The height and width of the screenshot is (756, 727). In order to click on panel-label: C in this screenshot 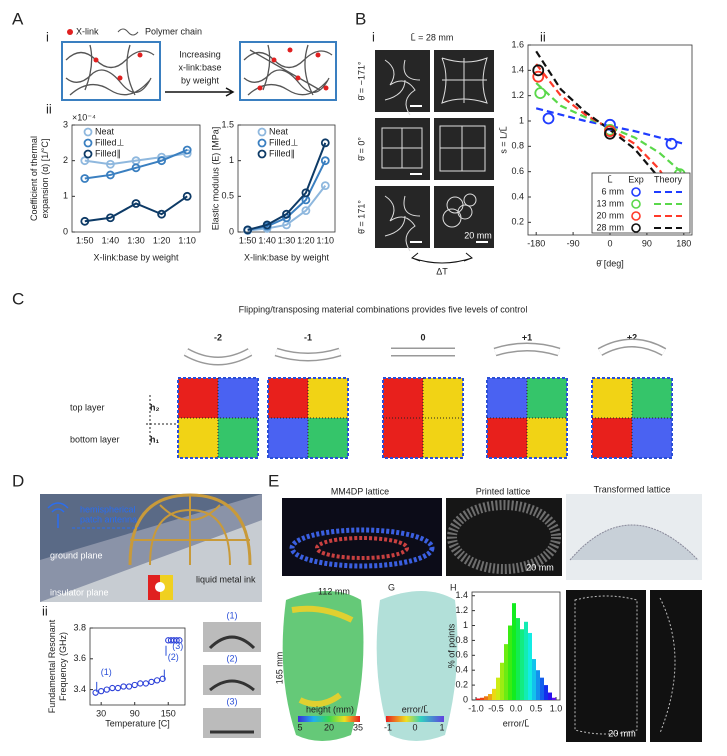, I will do `click(18, 298)`.